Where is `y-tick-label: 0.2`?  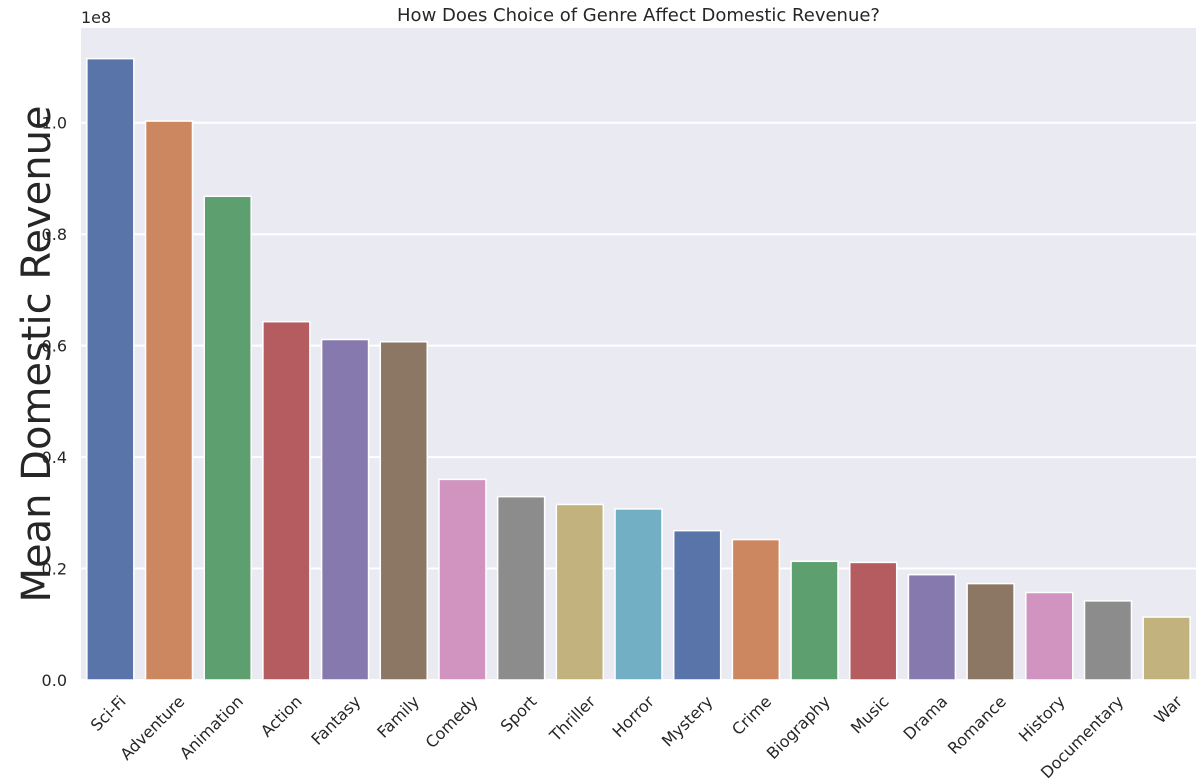
y-tick-label: 0.2 is located at coordinates (54, 569).